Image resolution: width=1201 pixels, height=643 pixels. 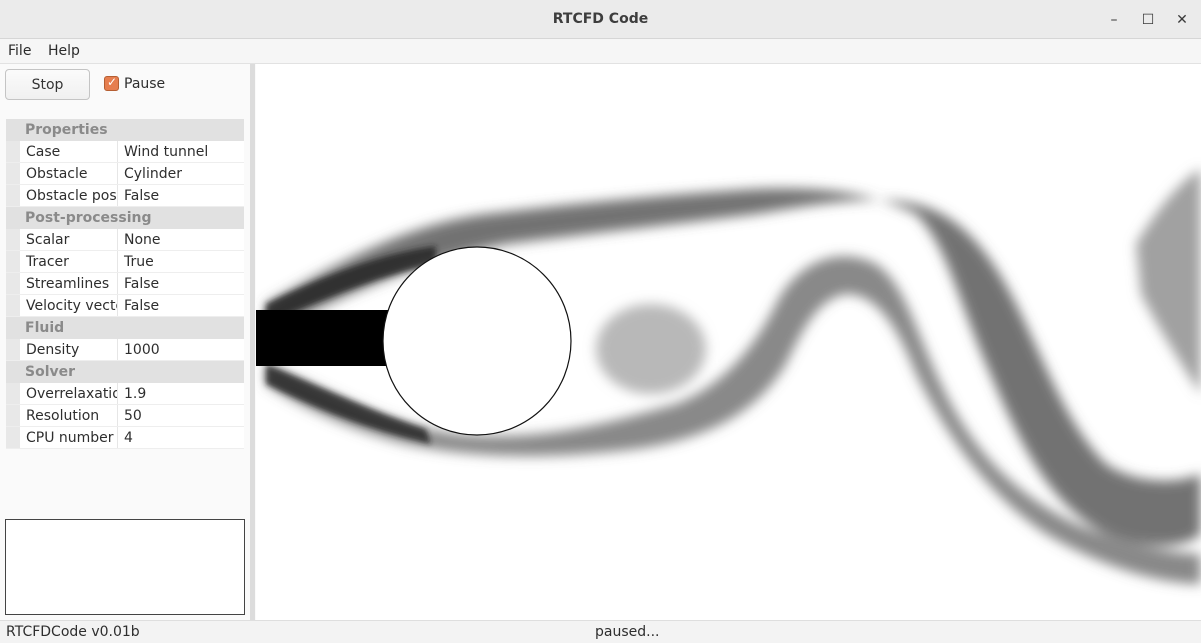 What do you see at coordinates (125, 218) in the screenshot?
I see `group-header: Post-processing` at bounding box center [125, 218].